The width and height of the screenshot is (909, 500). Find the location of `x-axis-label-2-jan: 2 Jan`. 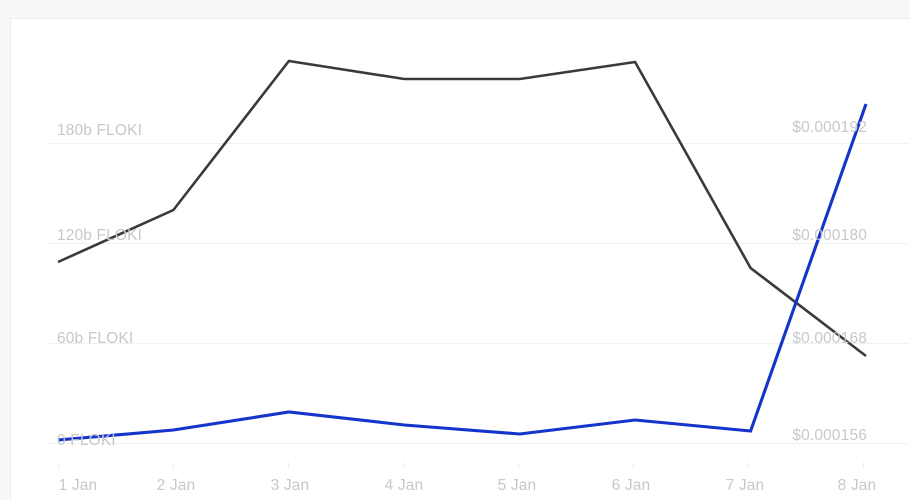

x-axis-label-2-jan: 2 Jan is located at coordinates (176, 485).